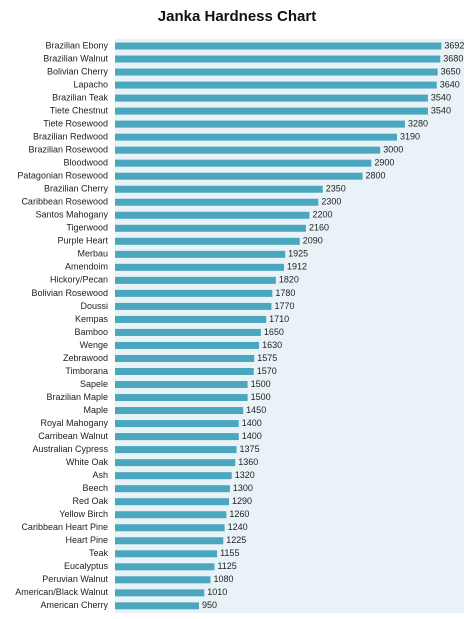 Image resolution: width=474 pixels, height=619 pixels. I want to click on value-label: 3000, so click(393, 150).